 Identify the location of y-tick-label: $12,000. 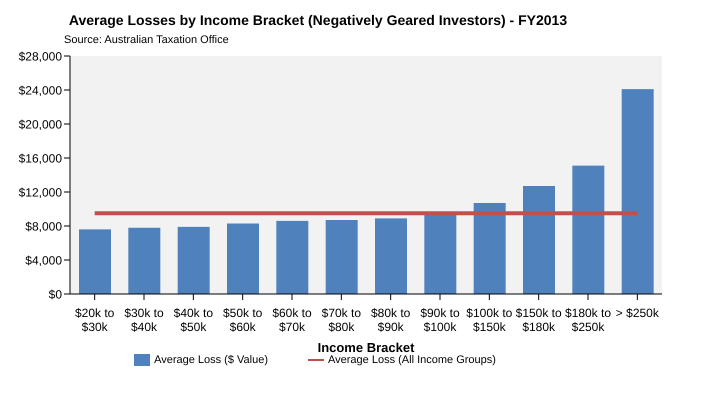
(40, 192).